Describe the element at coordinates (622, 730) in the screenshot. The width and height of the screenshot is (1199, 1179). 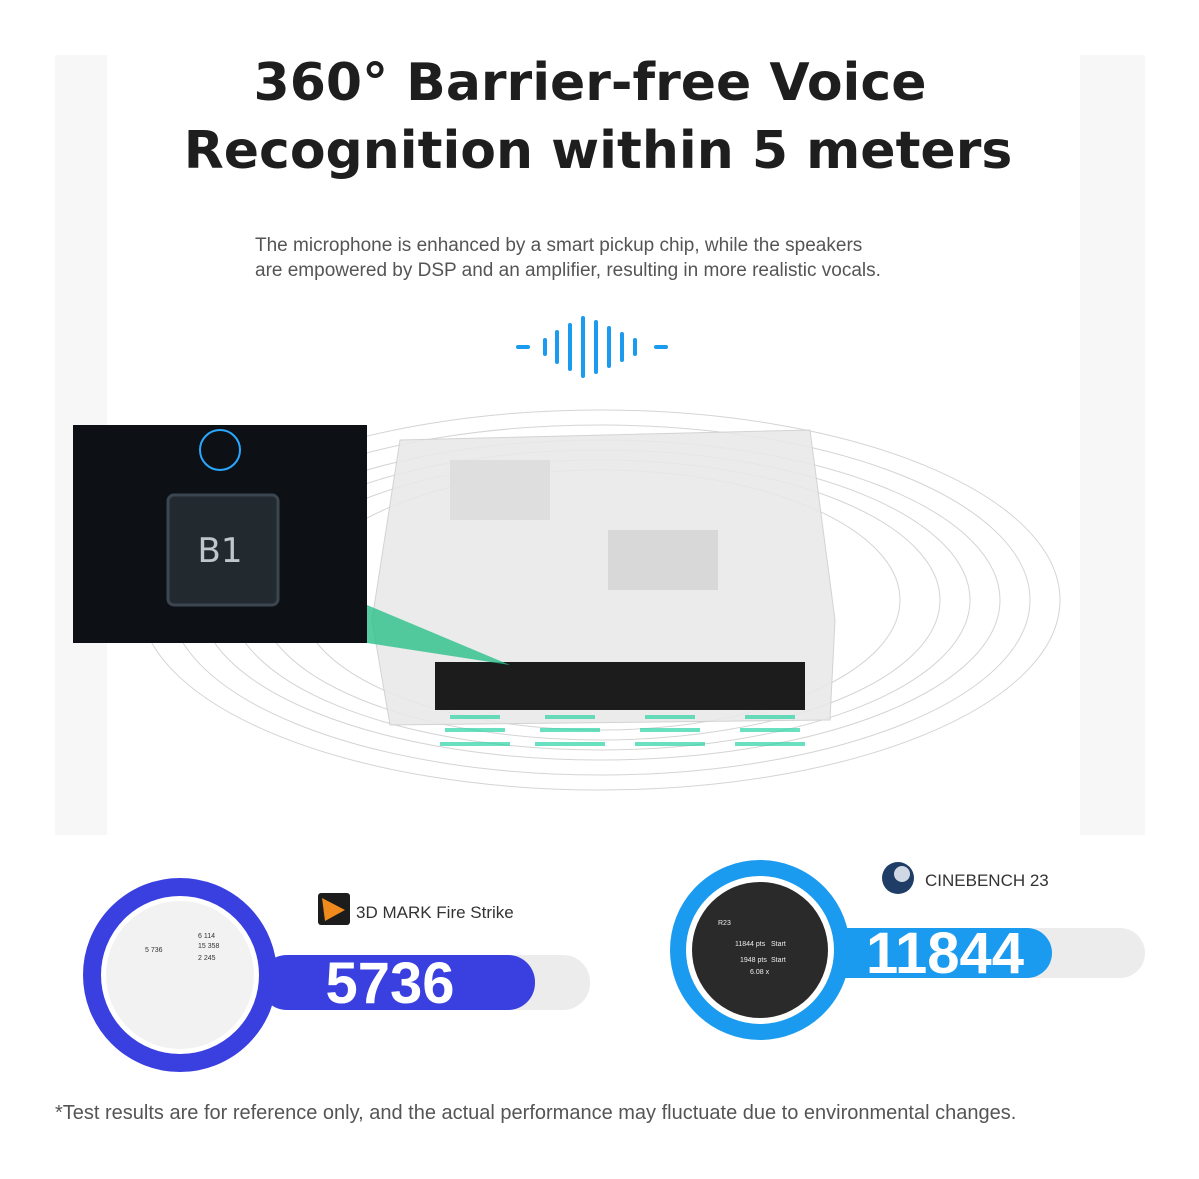
I see `speaker-waves` at that location.